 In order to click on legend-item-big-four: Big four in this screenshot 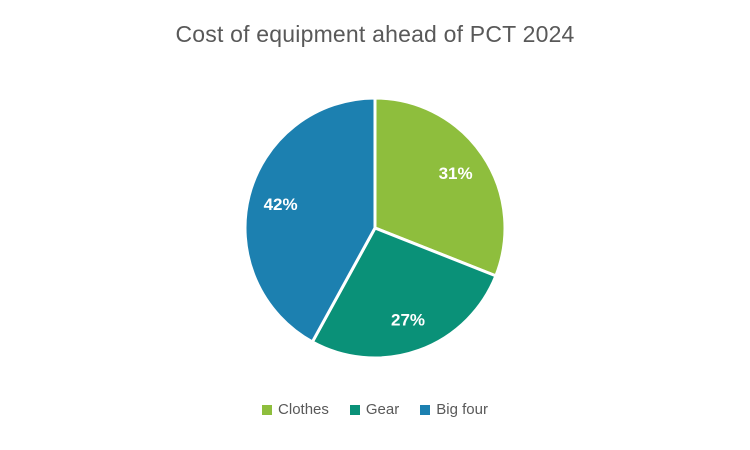, I will do `click(454, 409)`.